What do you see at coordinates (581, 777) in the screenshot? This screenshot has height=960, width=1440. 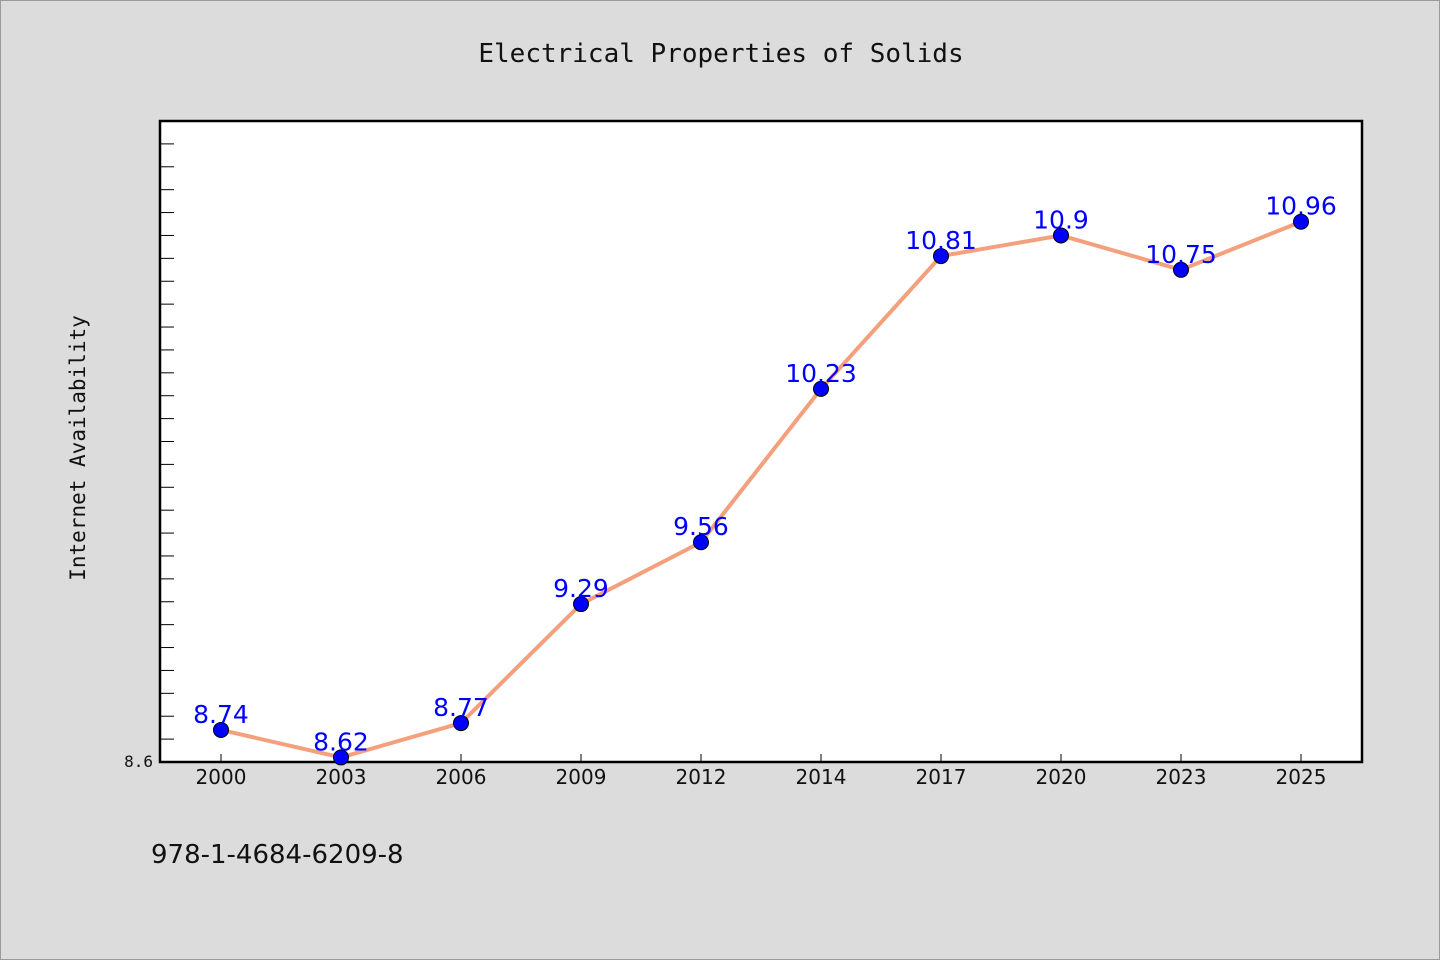 I see `x-tick-label: 2009` at bounding box center [581, 777].